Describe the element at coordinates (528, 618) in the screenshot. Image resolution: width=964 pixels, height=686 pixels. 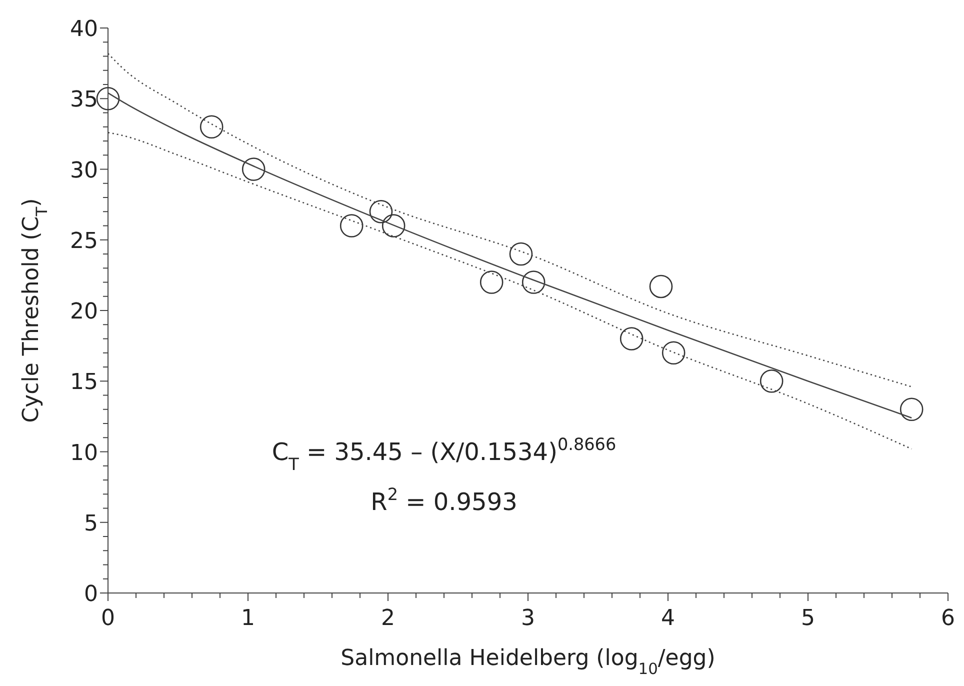
I see `x-tick-label: 3` at that location.